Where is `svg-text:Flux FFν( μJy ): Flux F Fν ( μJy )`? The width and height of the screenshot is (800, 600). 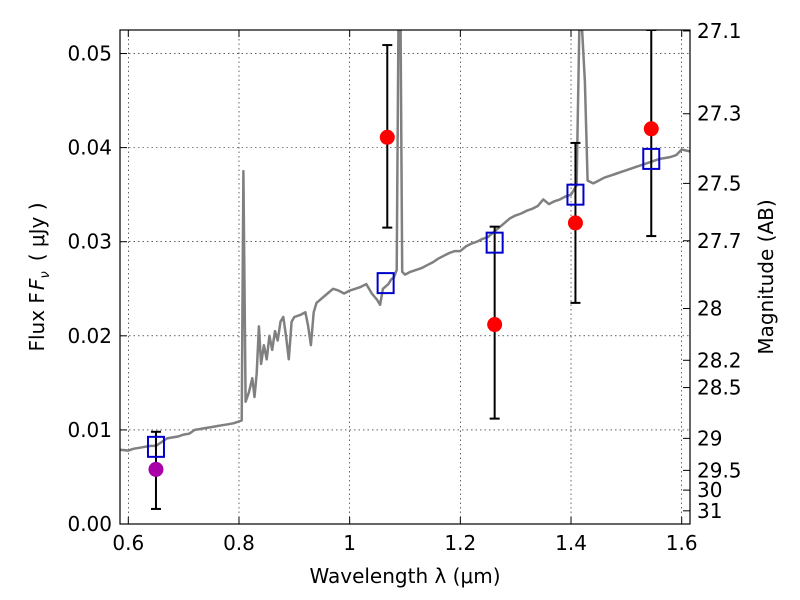
svg-text:Flux FFν( μJy ): Flux F Fν ( μJy ) is located at coordinates (39, 277).